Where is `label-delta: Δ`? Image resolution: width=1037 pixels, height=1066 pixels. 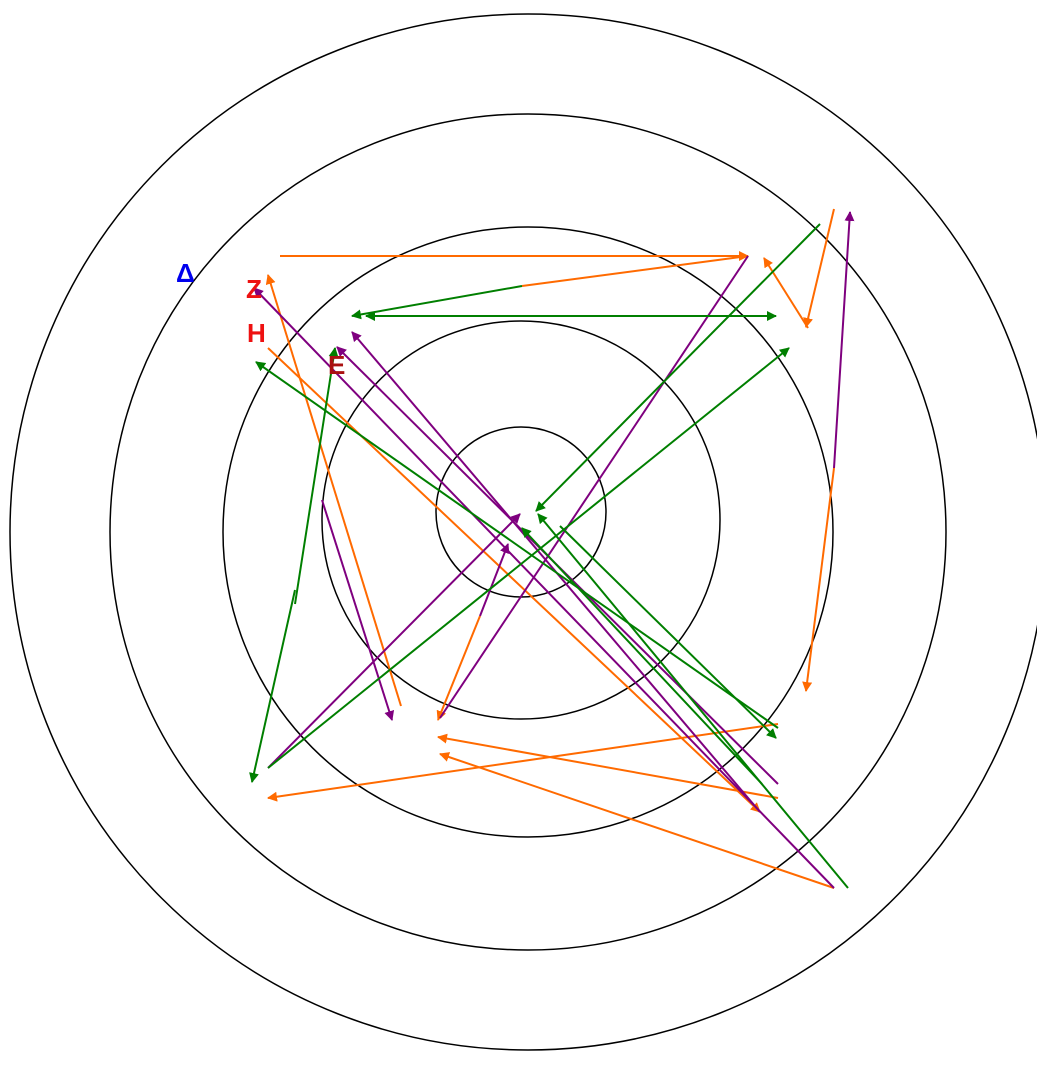 label-delta: Δ is located at coordinates (185, 273).